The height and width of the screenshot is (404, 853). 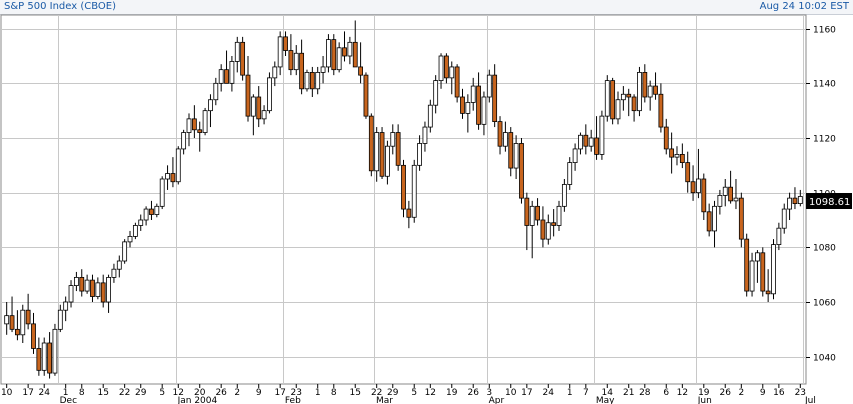 What do you see at coordinates (7, 393) in the screenshot?
I see `x-tick-label: 10` at bounding box center [7, 393].